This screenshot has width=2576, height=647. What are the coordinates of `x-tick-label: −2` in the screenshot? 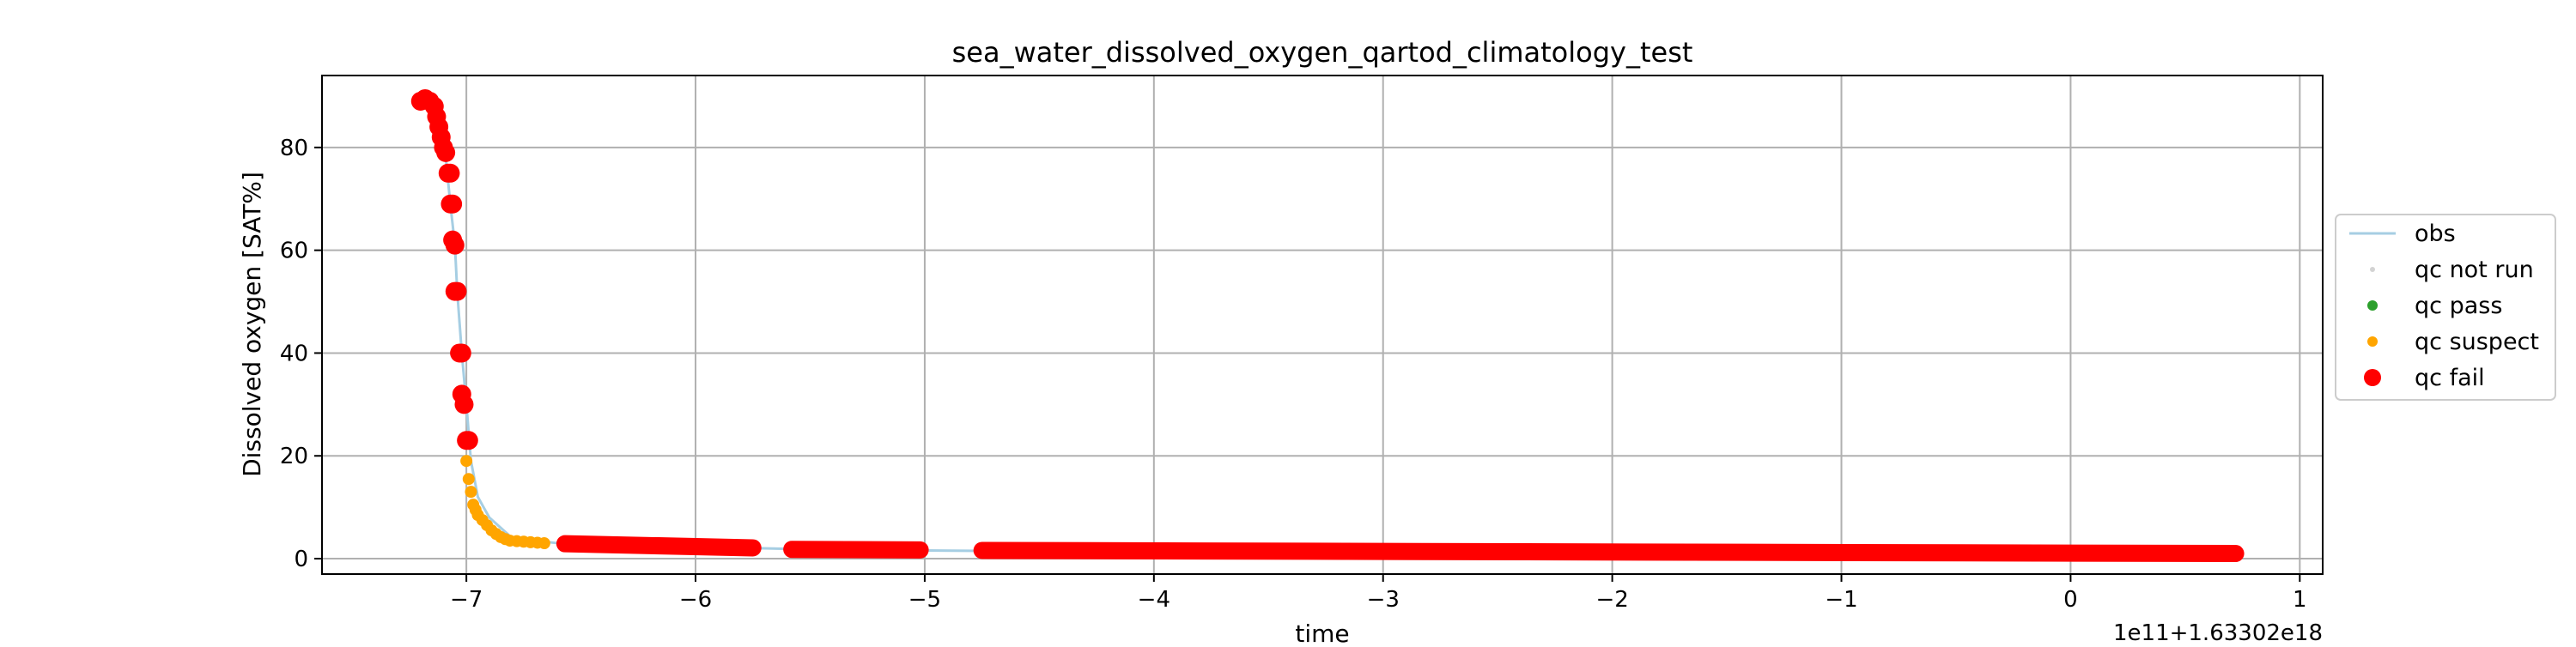 It's located at (1612, 600).